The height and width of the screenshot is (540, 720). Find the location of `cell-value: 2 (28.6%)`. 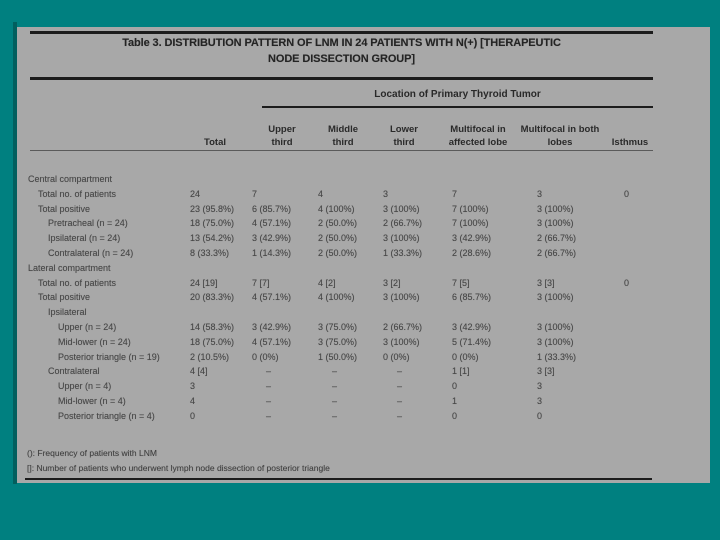

cell-value: 2 (28.6%) is located at coordinates (472, 253).